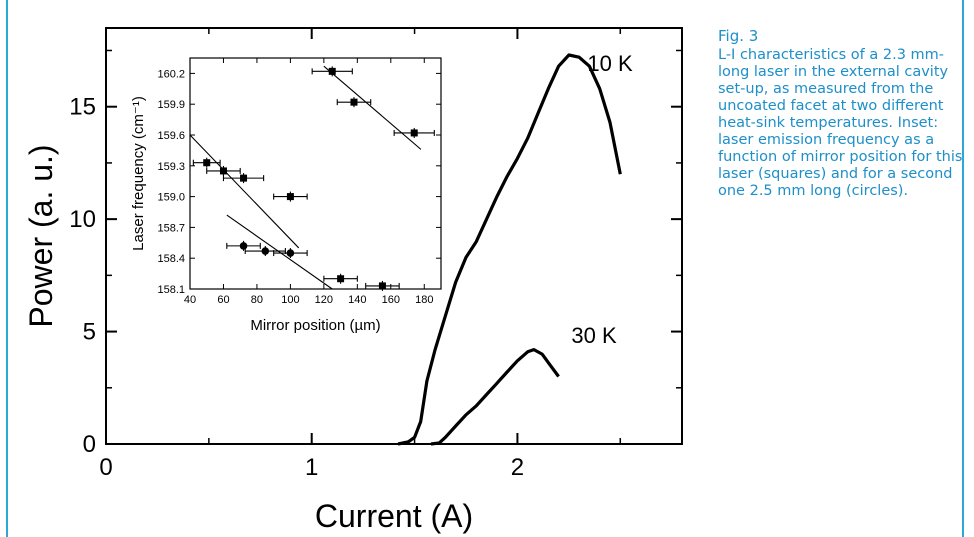 This screenshot has width=974, height=537. Describe the element at coordinates (257, 300) in the screenshot. I see `inset-x-tick-label: 80` at that location.